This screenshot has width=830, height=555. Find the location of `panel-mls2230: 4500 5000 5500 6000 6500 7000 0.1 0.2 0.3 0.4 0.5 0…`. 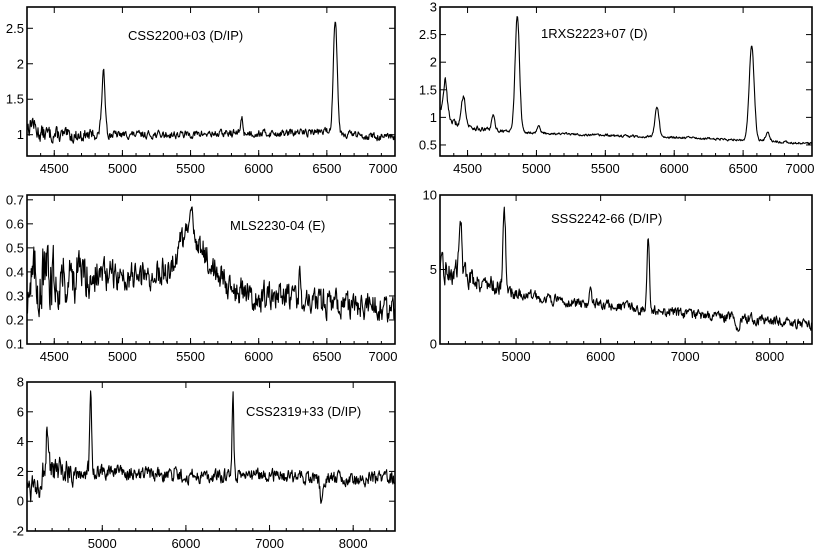

panel-mls2230: 4500 5000 5500 6000 6500 7000 0.1 0.2 0.3 0.4 0.5 0… is located at coordinates (202, 278).